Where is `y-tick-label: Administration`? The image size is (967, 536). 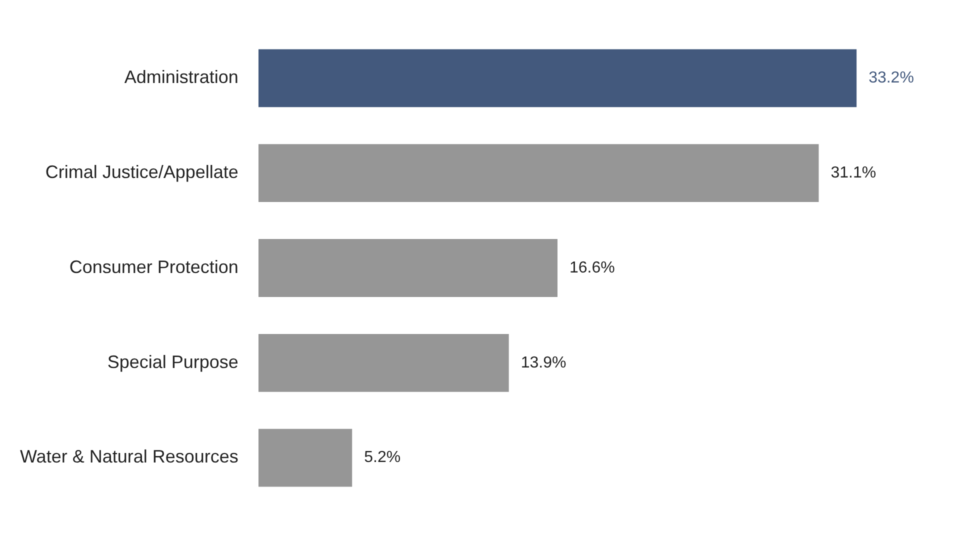 y-tick-label: Administration is located at coordinates (181, 77).